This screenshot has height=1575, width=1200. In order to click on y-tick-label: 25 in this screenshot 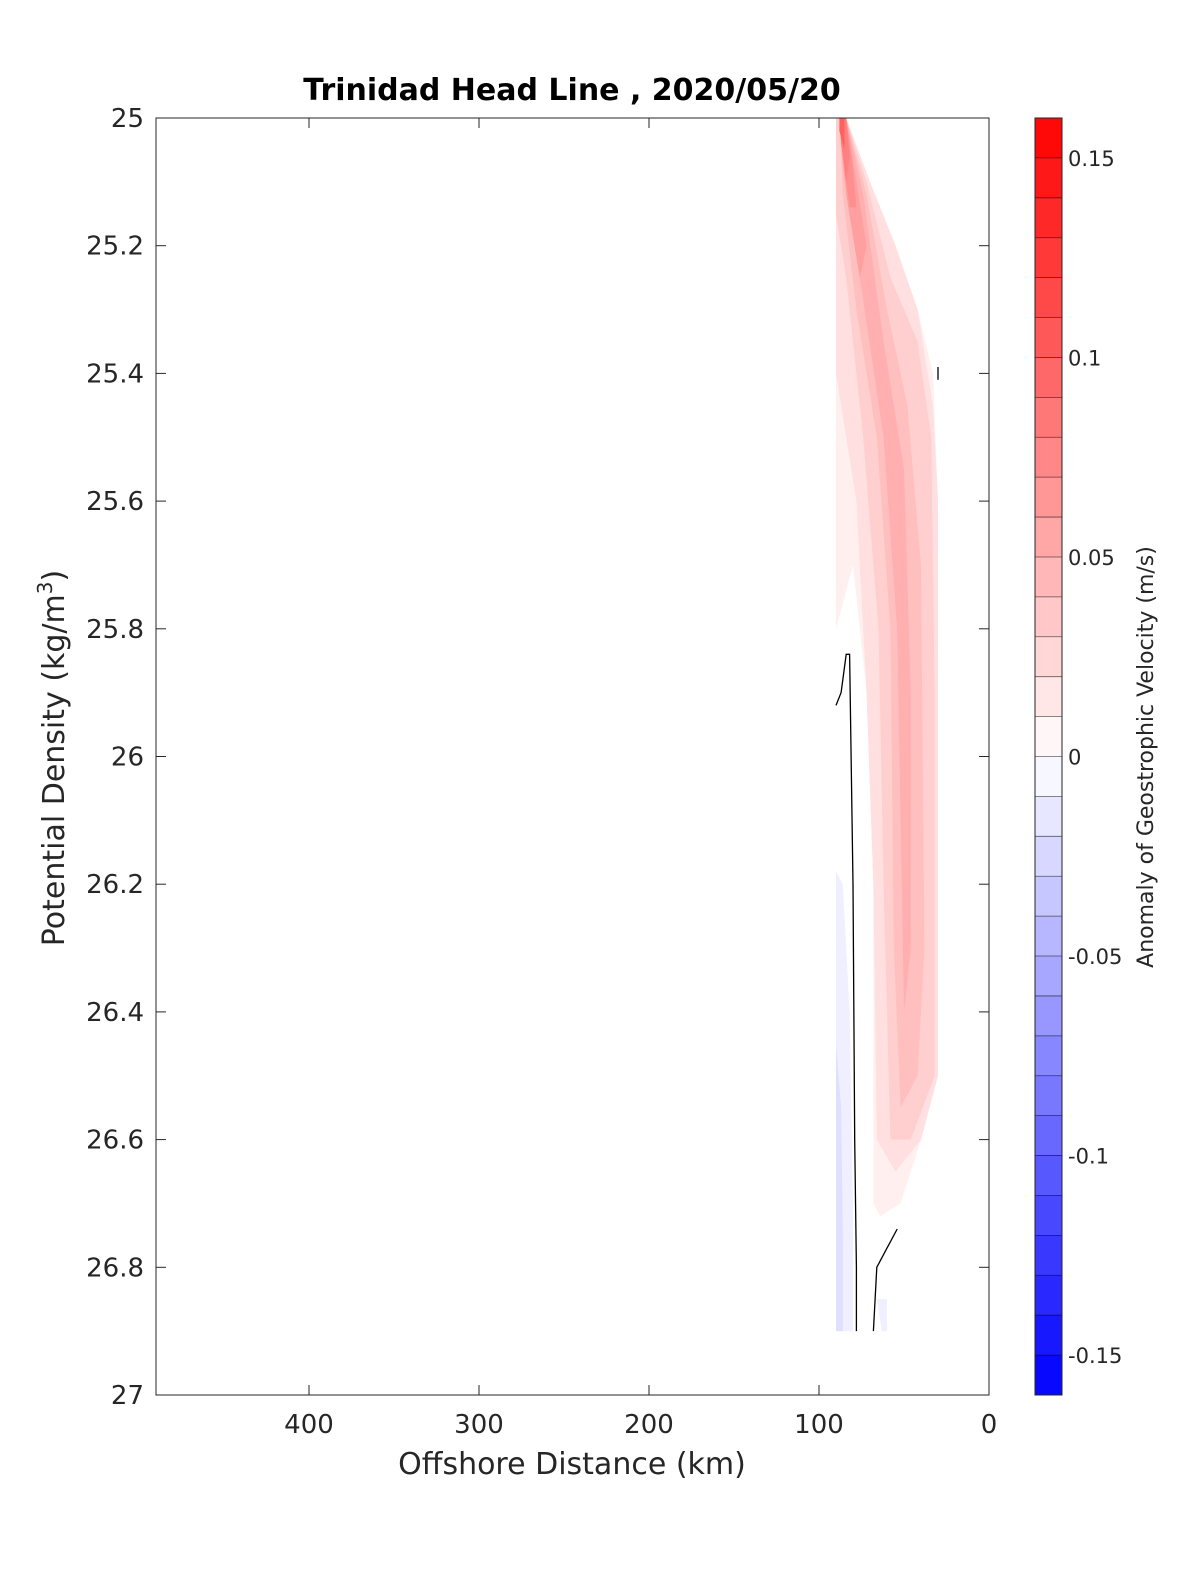, I will do `click(127, 119)`.